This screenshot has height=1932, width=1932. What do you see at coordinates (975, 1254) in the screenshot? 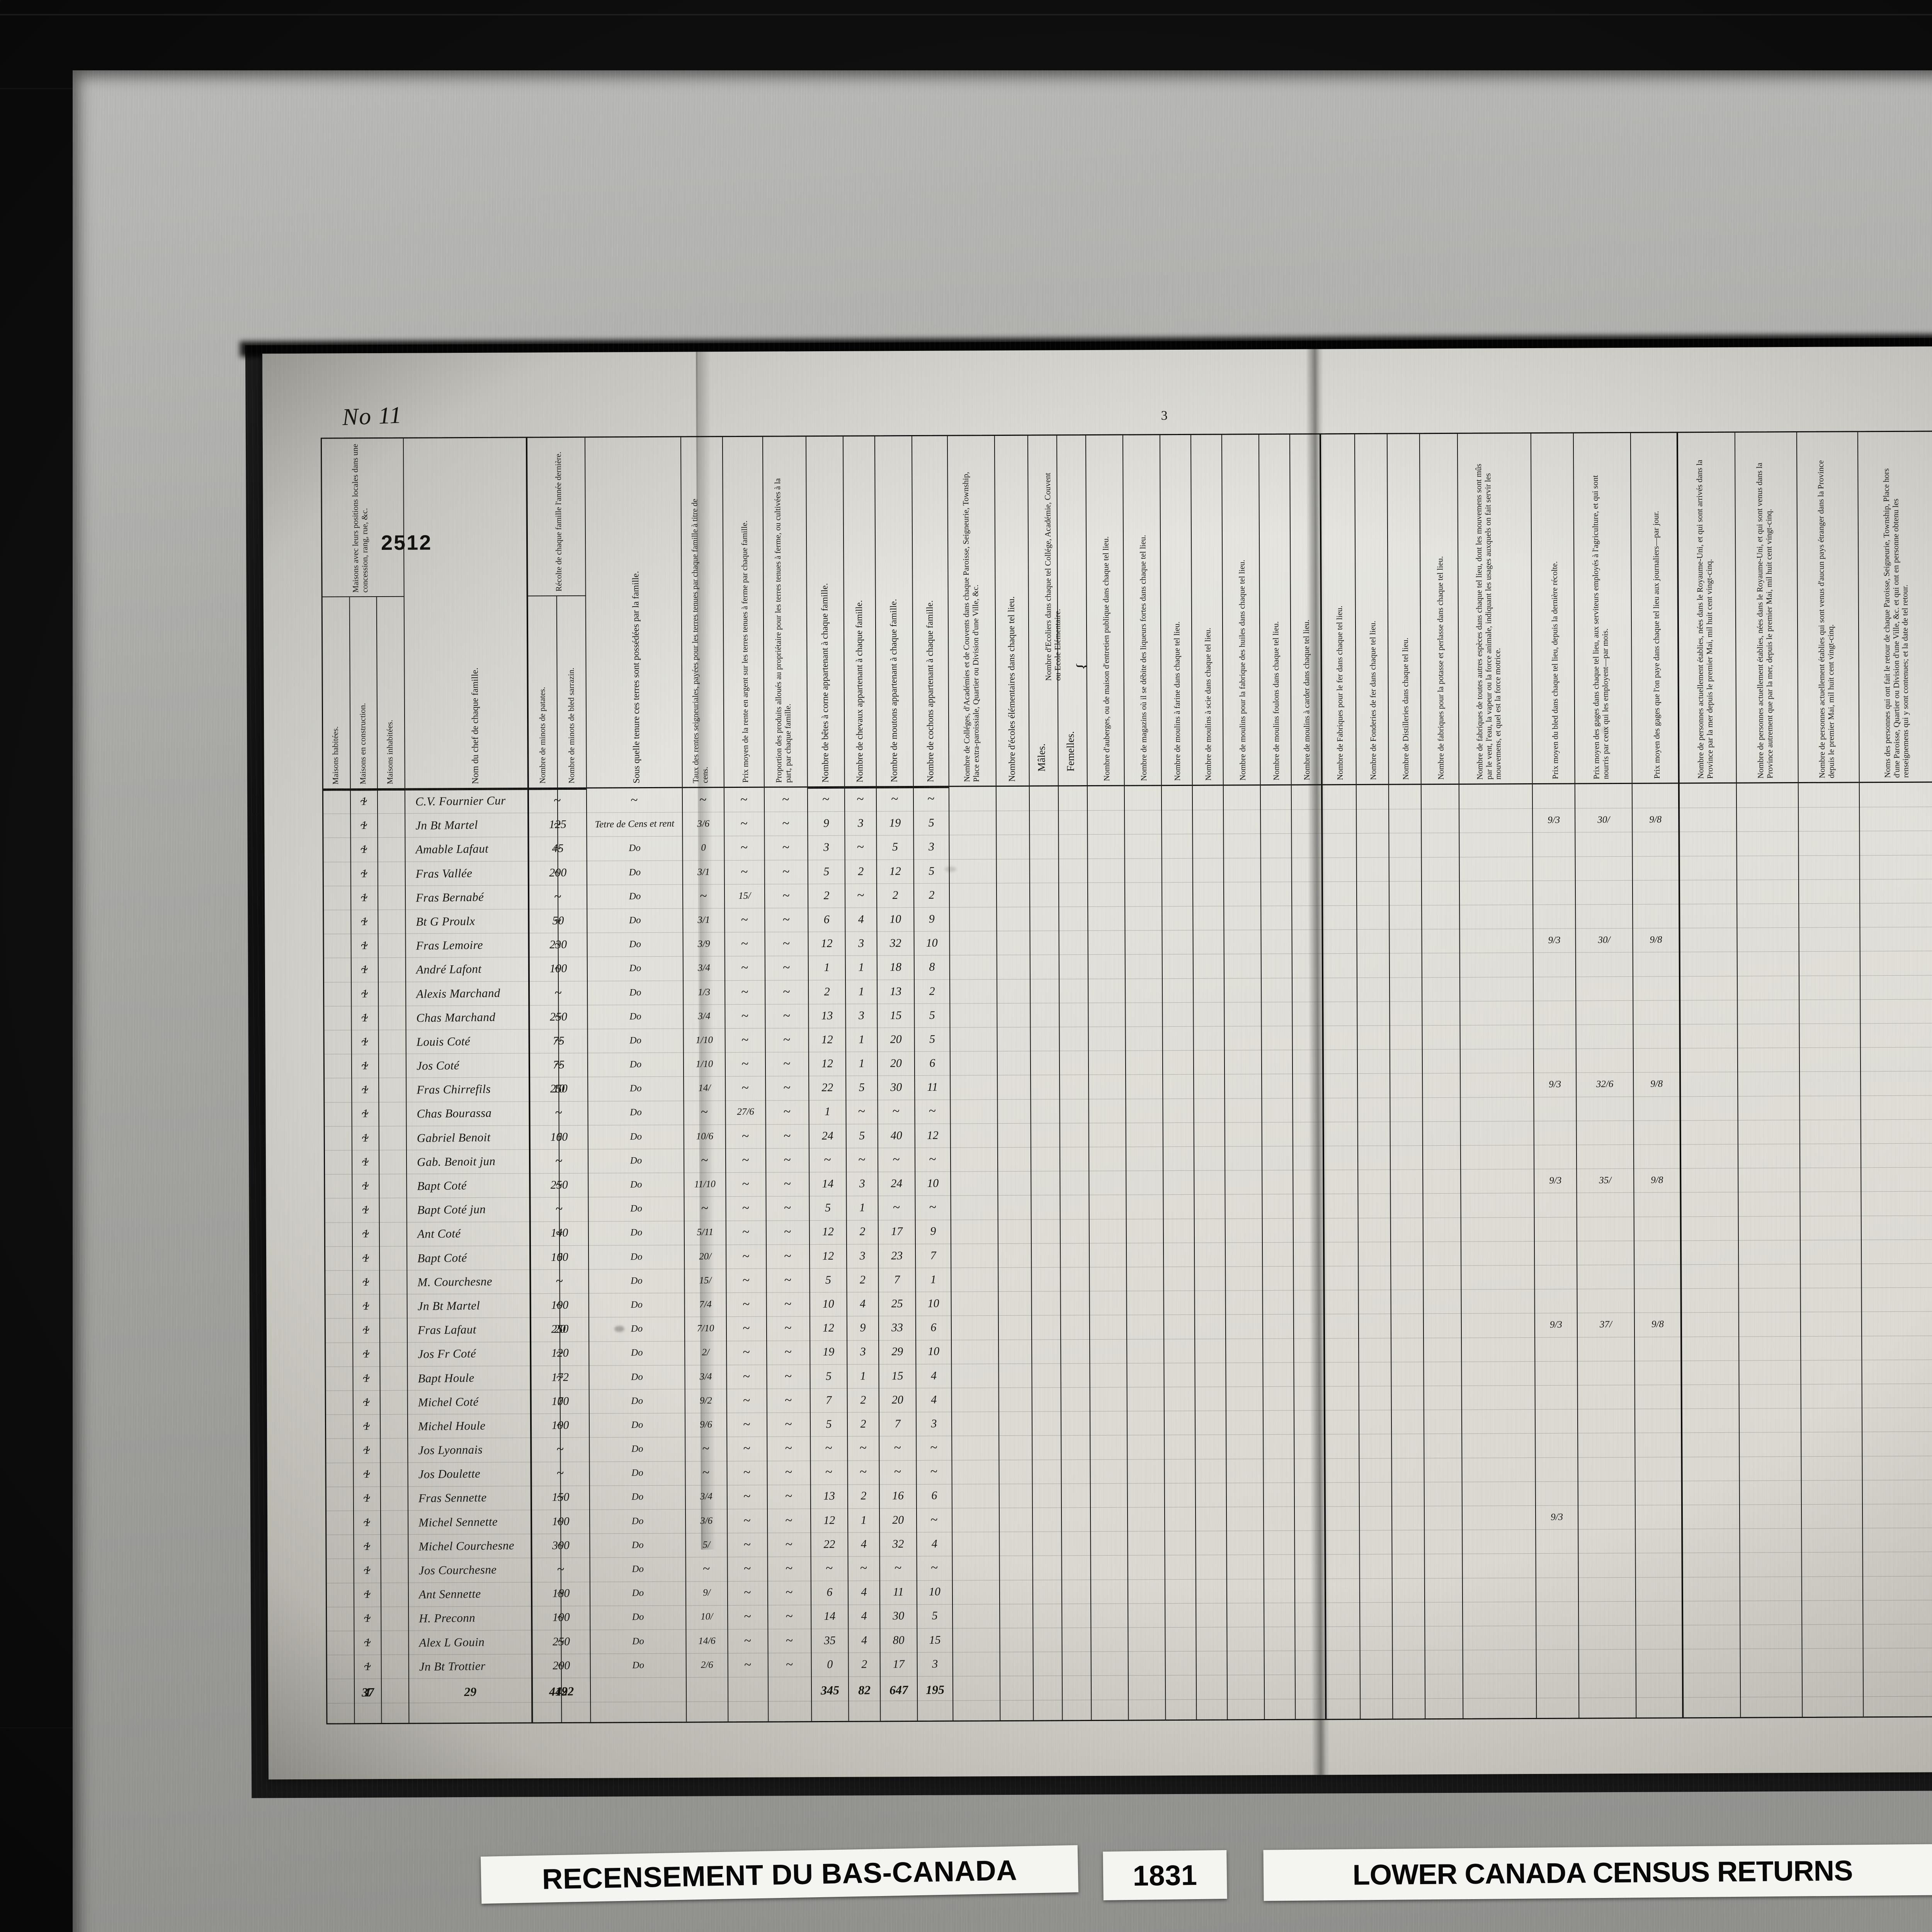
I see `body-colleges` at bounding box center [975, 1254].